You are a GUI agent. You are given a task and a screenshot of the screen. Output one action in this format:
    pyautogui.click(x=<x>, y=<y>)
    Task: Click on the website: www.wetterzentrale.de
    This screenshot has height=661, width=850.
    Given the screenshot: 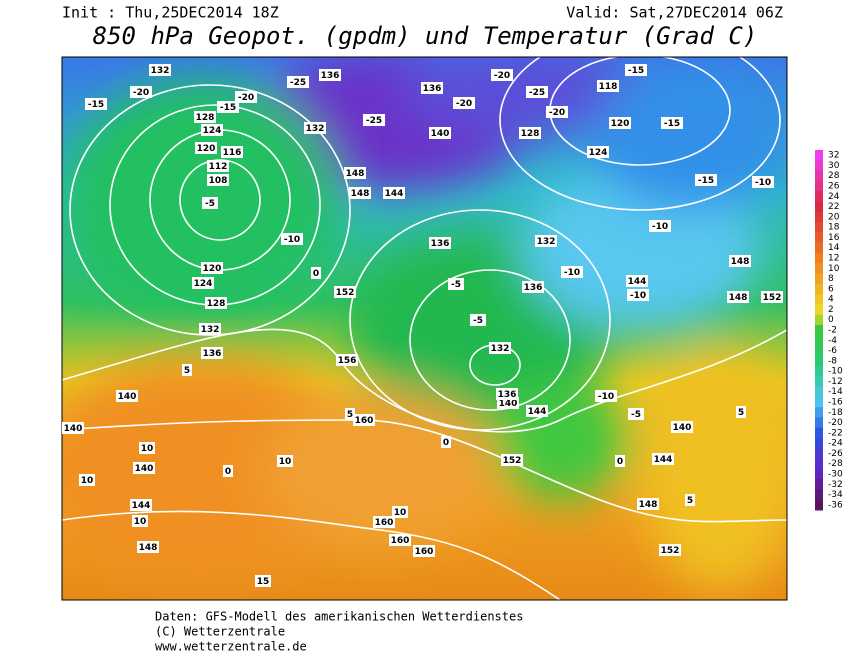 What is the action you would take?
    pyautogui.click(x=231, y=647)
    